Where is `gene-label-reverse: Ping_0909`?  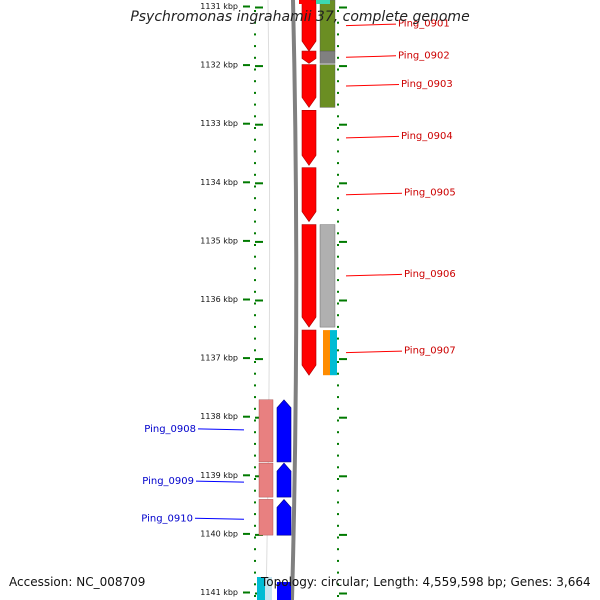 gene-label-reverse: Ping_0909 is located at coordinates (168, 481).